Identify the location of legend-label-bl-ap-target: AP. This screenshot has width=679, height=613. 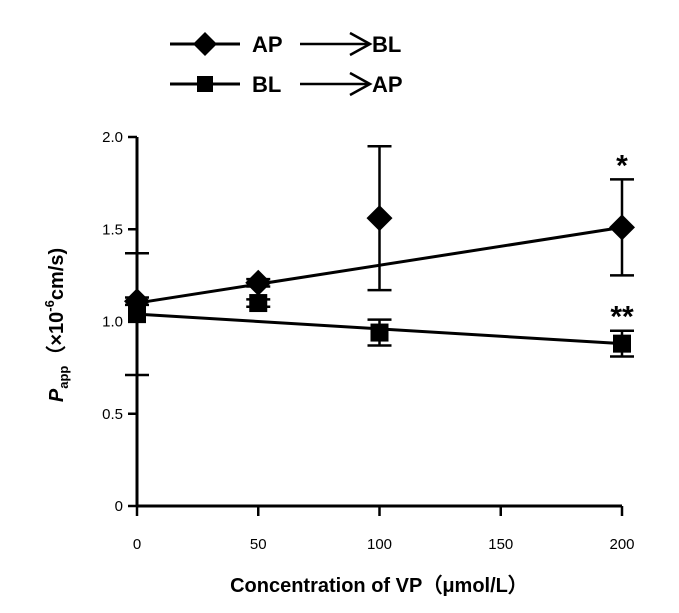
(387, 84).